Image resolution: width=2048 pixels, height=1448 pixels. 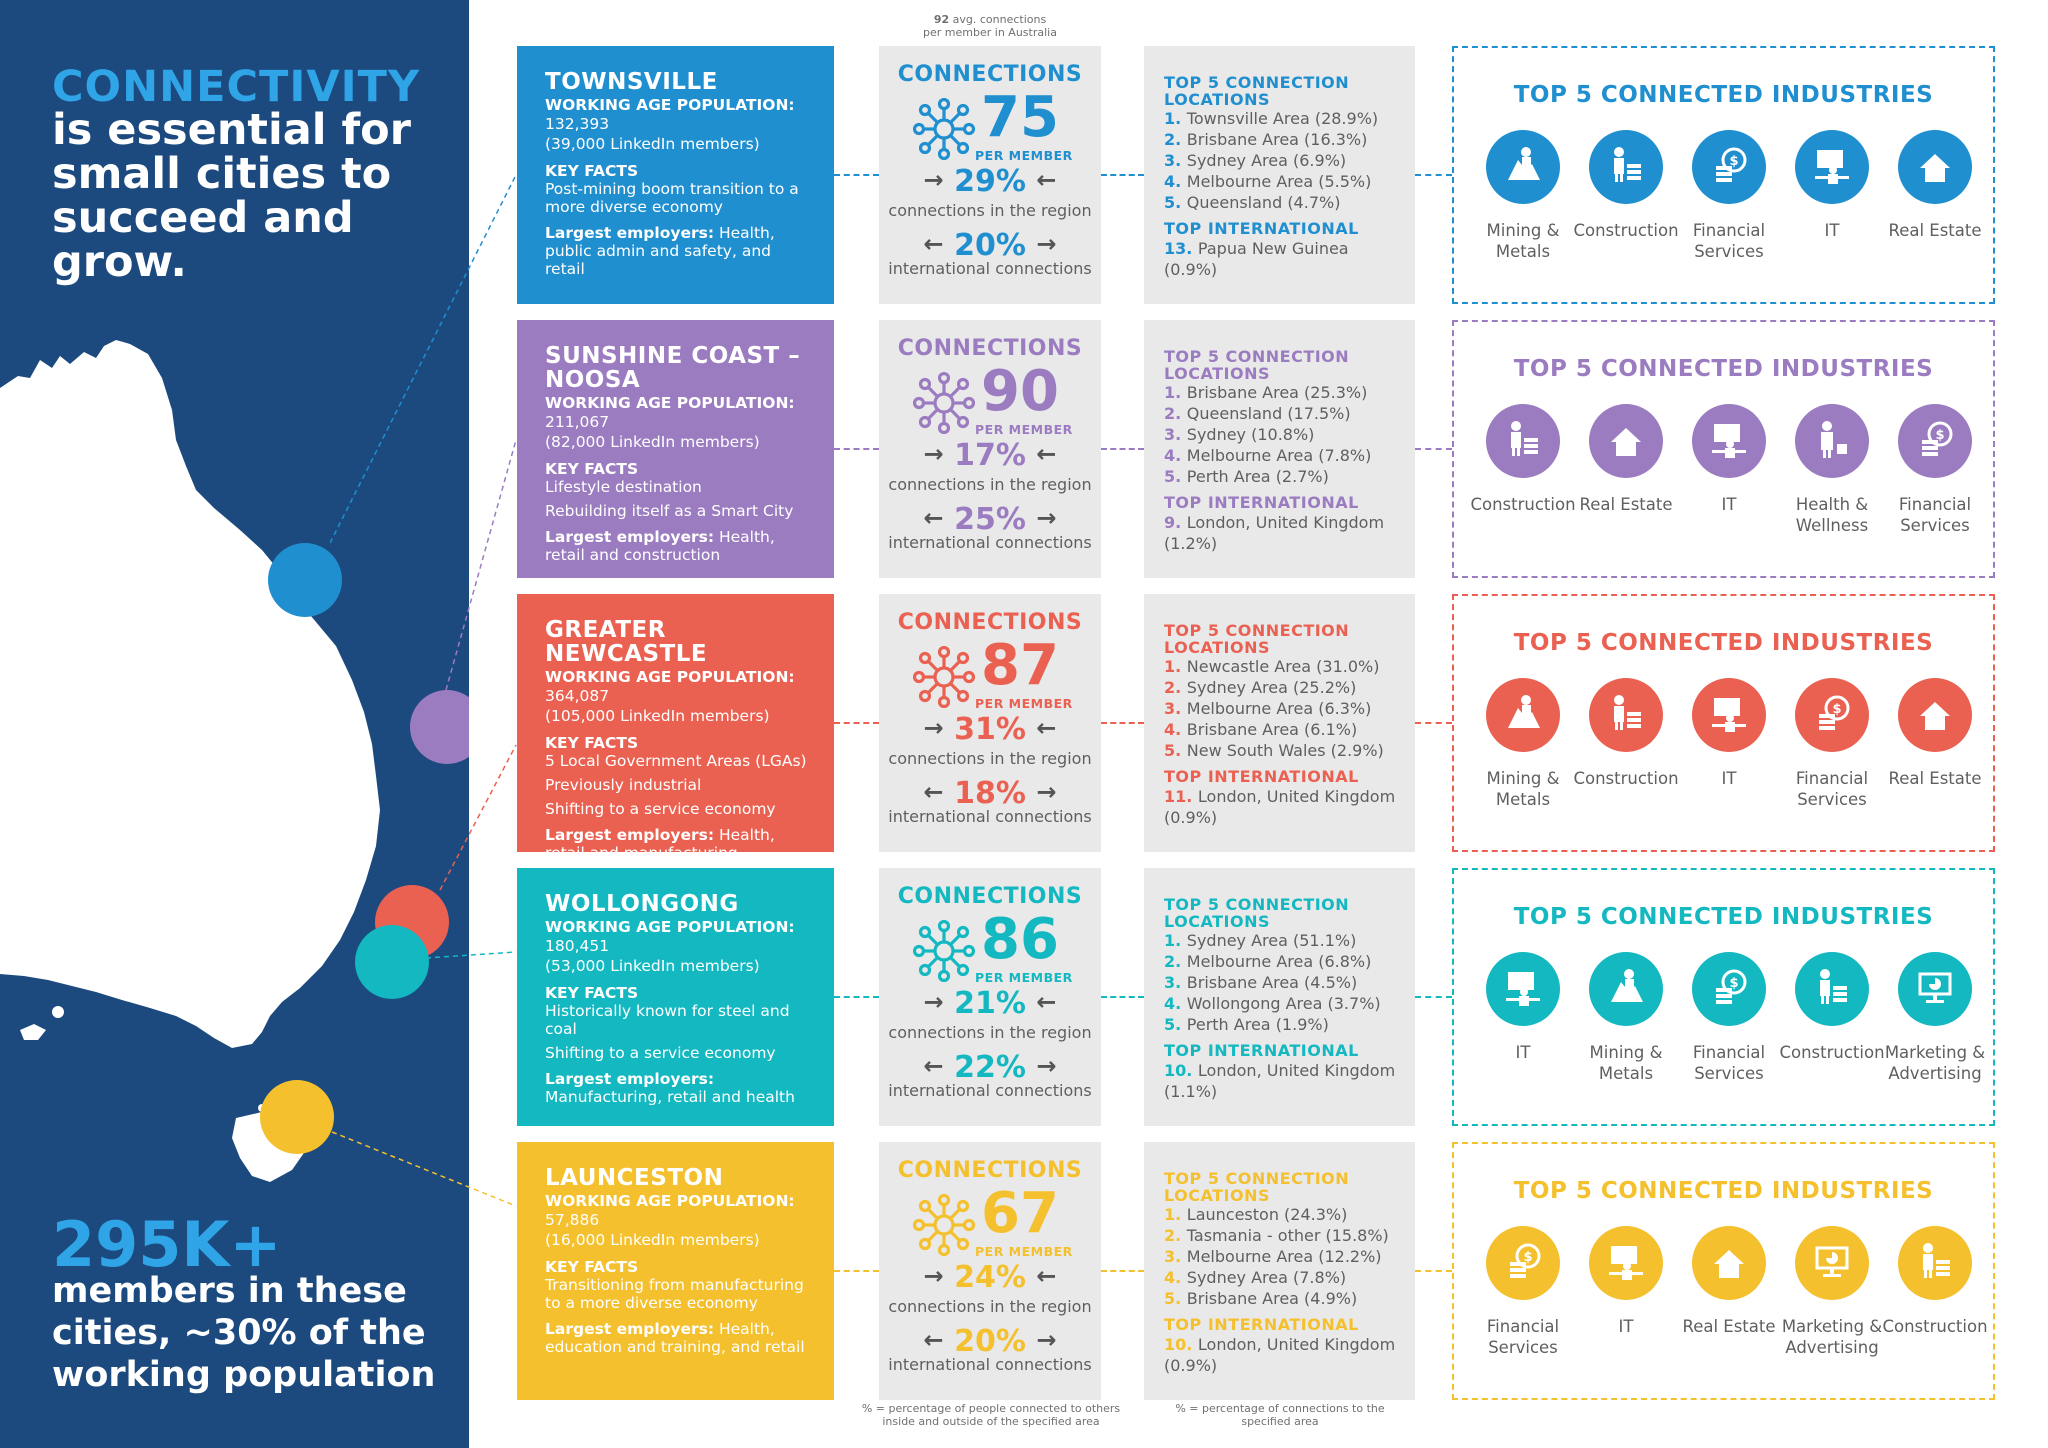 I want to click on connections-label: CONNECTIONS, so click(x=990, y=1170).